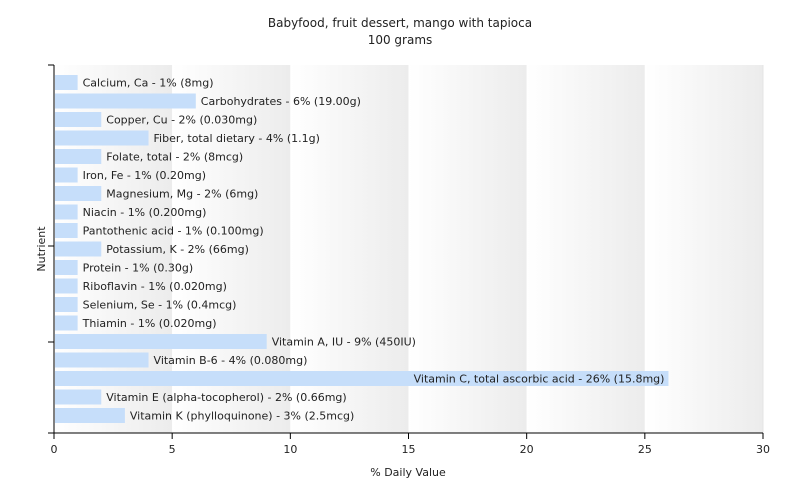 Image resolution: width=800 pixels, height=500 pixels. I want to click on x-axis-label: % Daily Value, so click(408, 472).